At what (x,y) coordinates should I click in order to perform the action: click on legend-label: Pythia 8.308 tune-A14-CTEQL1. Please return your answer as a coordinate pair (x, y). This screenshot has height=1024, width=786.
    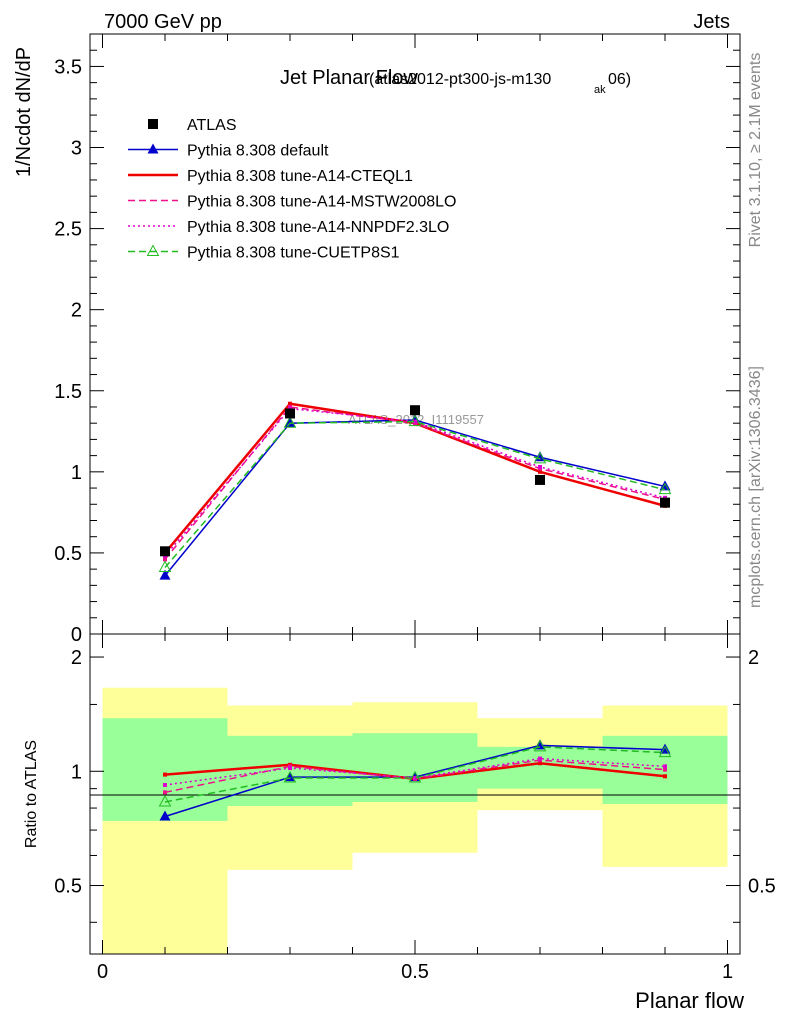
    Looking at the image, I should click on (300, 176).